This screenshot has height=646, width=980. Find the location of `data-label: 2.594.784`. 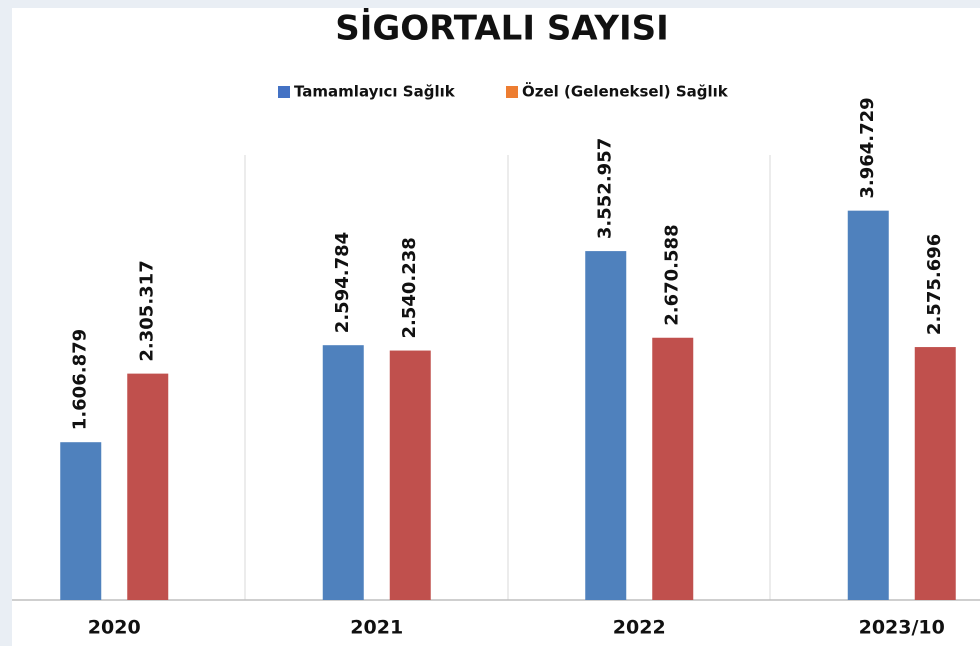

data-label: 2.594.784 is located at coordinates (342, 282).